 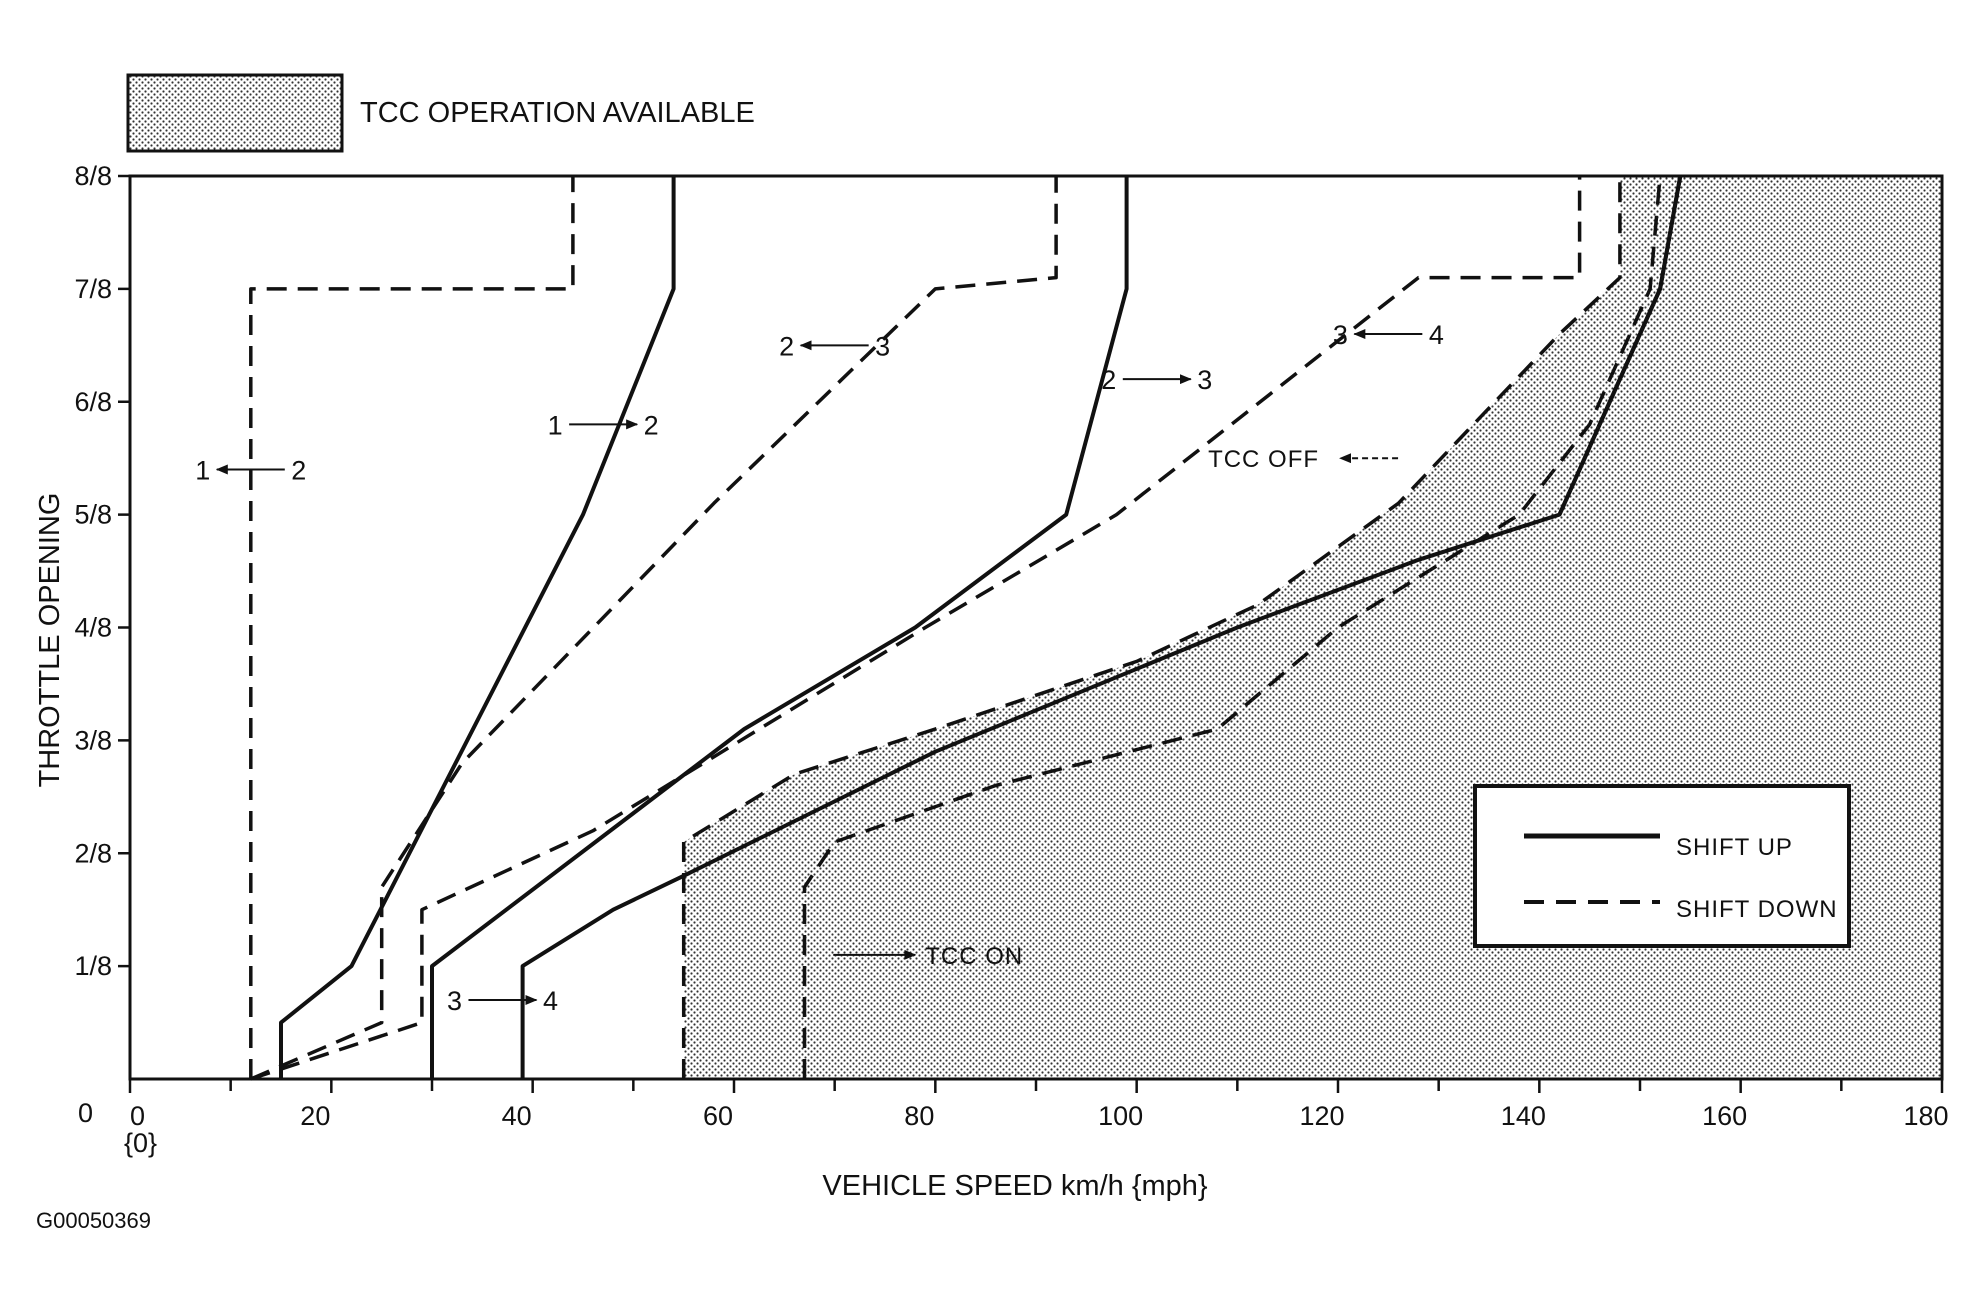 What do you see at coordinates (1734, 847) in the screenshot?
I see `legend-shift-up-label: SHIFT UP` at bounding box center [1734, 847].